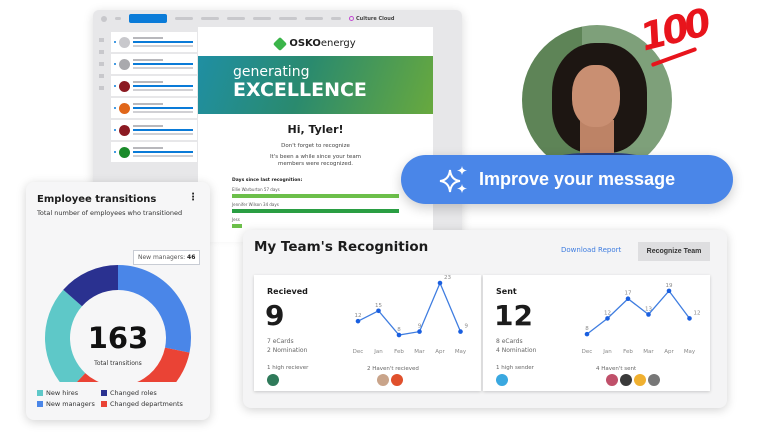  Describe the element at coordinates (65, 335) in the screenshot. I see `donut-segment-new-hires` at that location.